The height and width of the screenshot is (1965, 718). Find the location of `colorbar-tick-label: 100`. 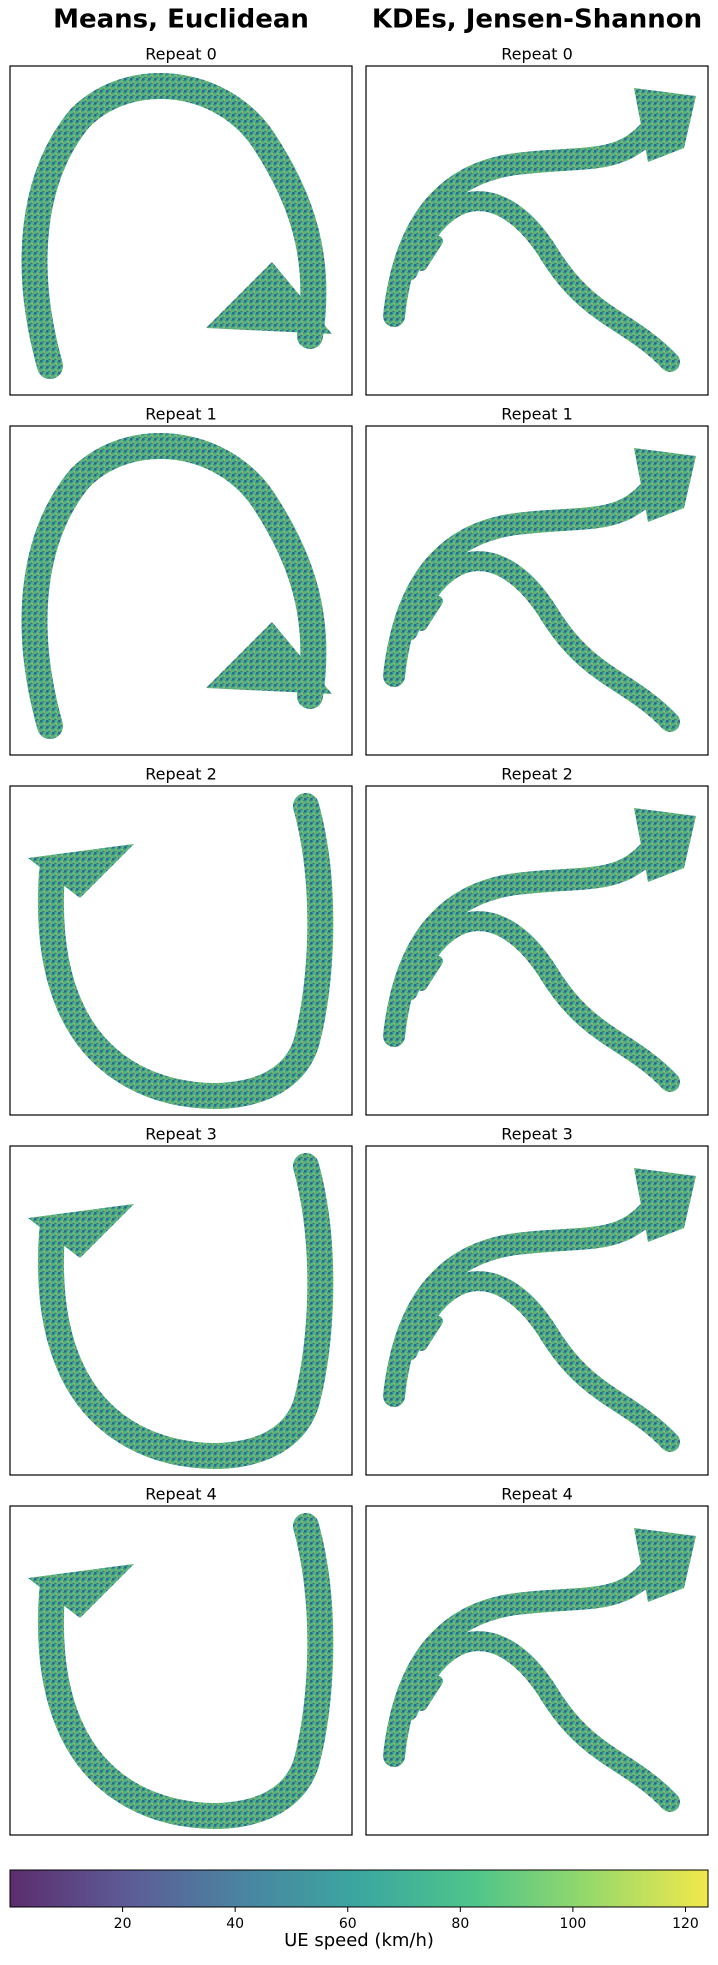

colorbar-tick-label: 100 is located at coordinates (573, 1924).